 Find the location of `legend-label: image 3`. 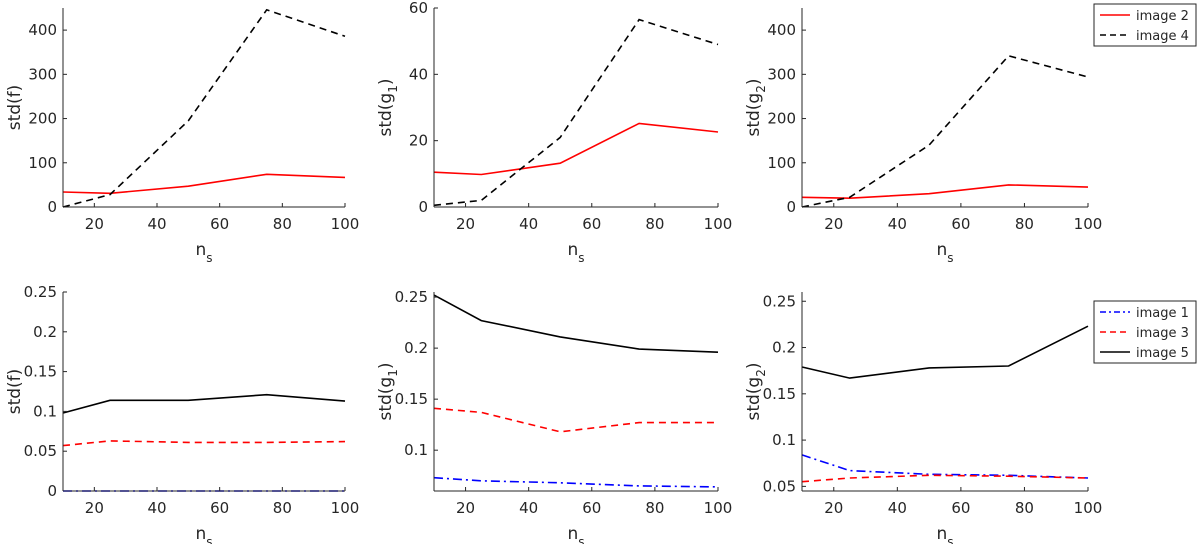

legend-label: image 3 is located at coordinates (1162, 333).